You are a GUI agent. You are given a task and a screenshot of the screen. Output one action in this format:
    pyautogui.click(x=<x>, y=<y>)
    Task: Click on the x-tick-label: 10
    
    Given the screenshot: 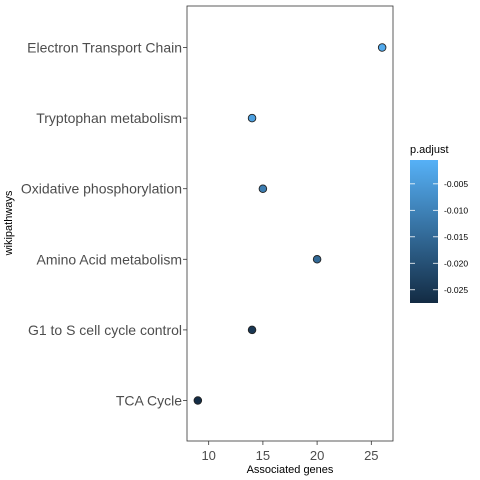 What is the action you would take?
    pyautogui.click(x=208, y=455)
    